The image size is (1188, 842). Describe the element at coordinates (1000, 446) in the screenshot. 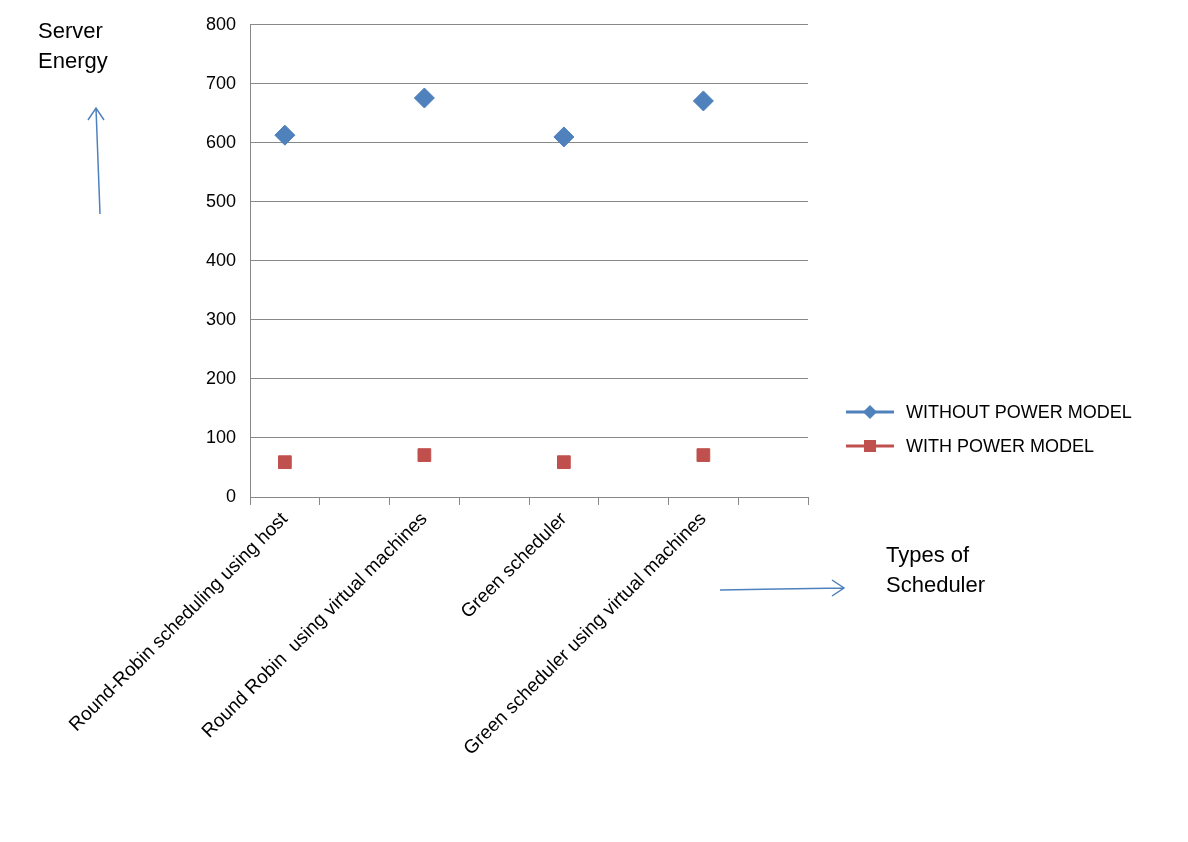

I see `legend-label: WITH POWER MODEL` at that location.